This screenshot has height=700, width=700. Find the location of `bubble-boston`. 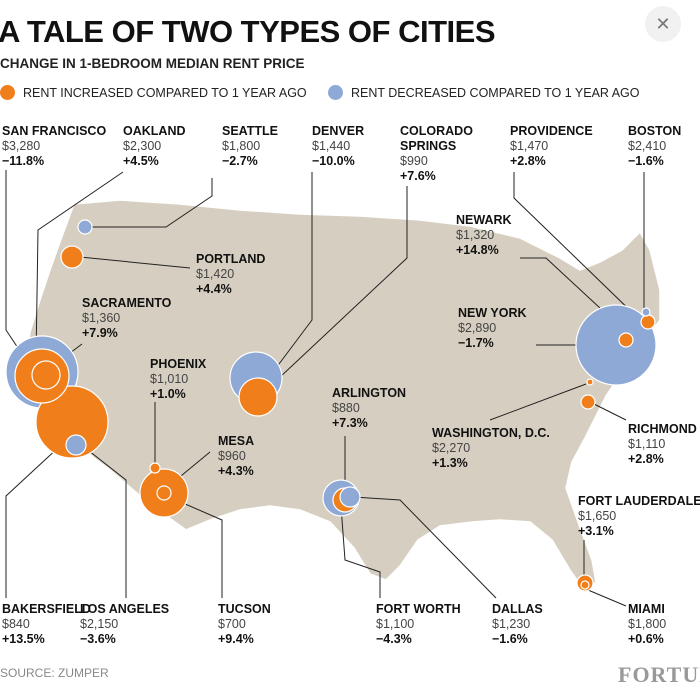

bubble-boston is located at coordinates (646, 312).